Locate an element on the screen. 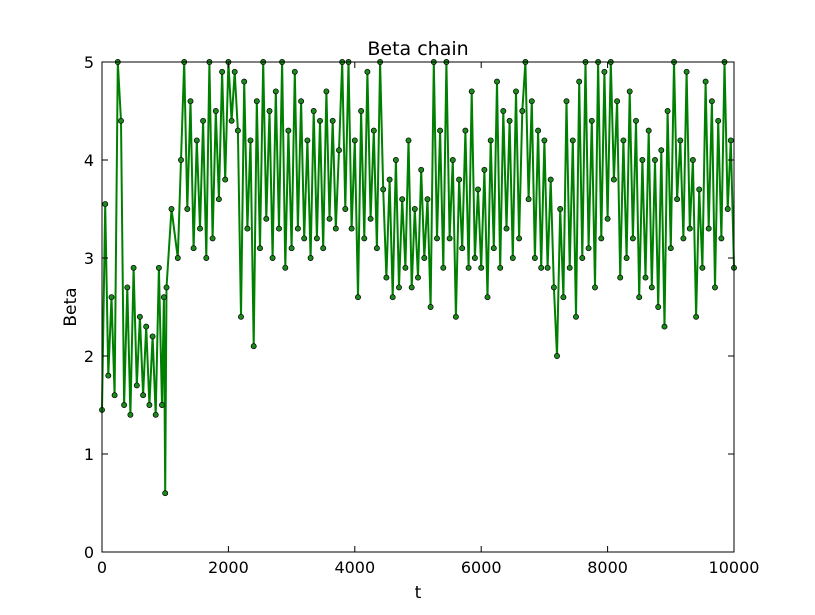  y-tick-label: 0 is located at coordinates (89, 552).